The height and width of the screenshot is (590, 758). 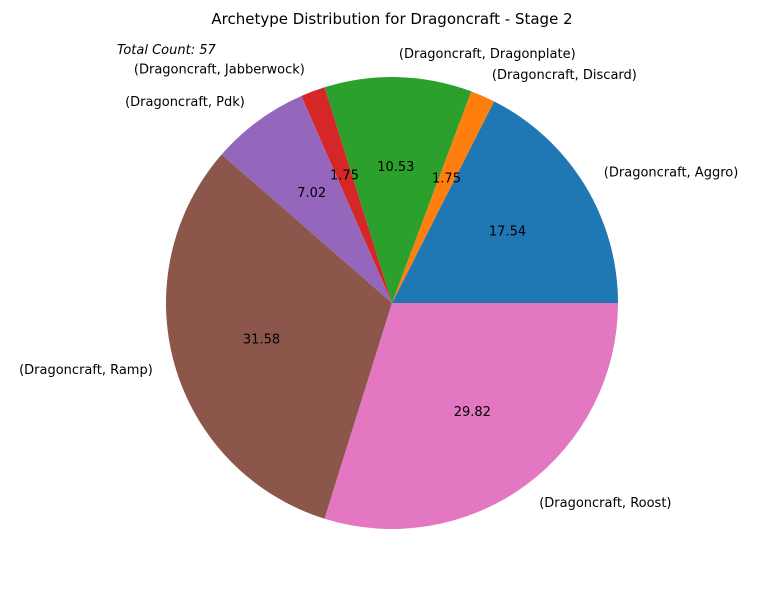 I want to click on category-label-dragoncraft-ramp: (Dragoncraft, Ramp), so click(x=86, y=370).